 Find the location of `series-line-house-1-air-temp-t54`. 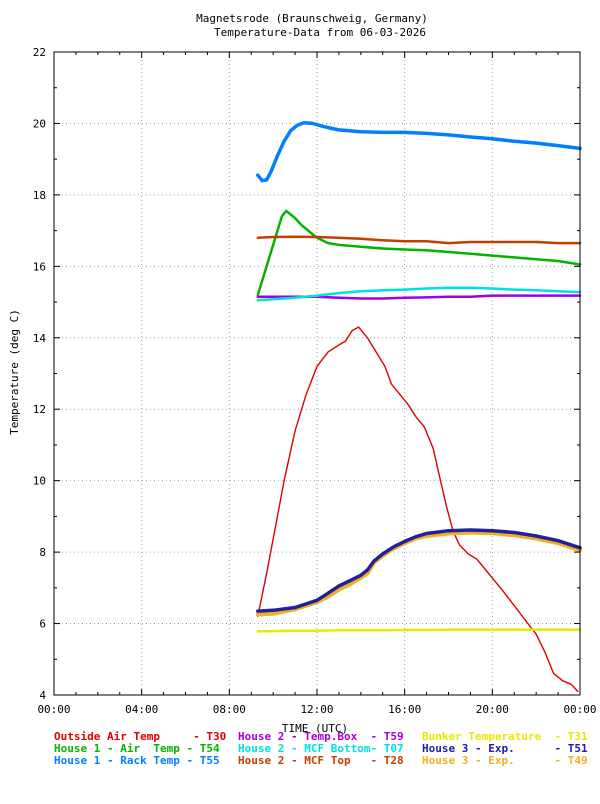

series-line-house-1-air-temp-t54 is located at coordinates (419, 253).